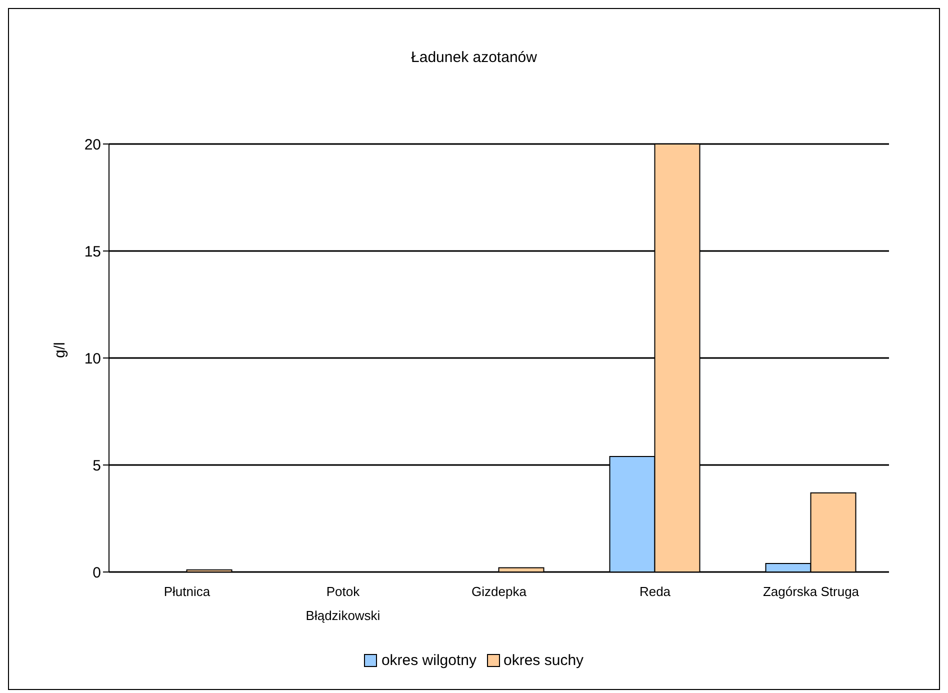 This screenshot has height=693, width=948. What do you see at coordinates (544, 660) in the screenshot?
I see `legend-label: okres suchy` at bounding box center [544, 660].